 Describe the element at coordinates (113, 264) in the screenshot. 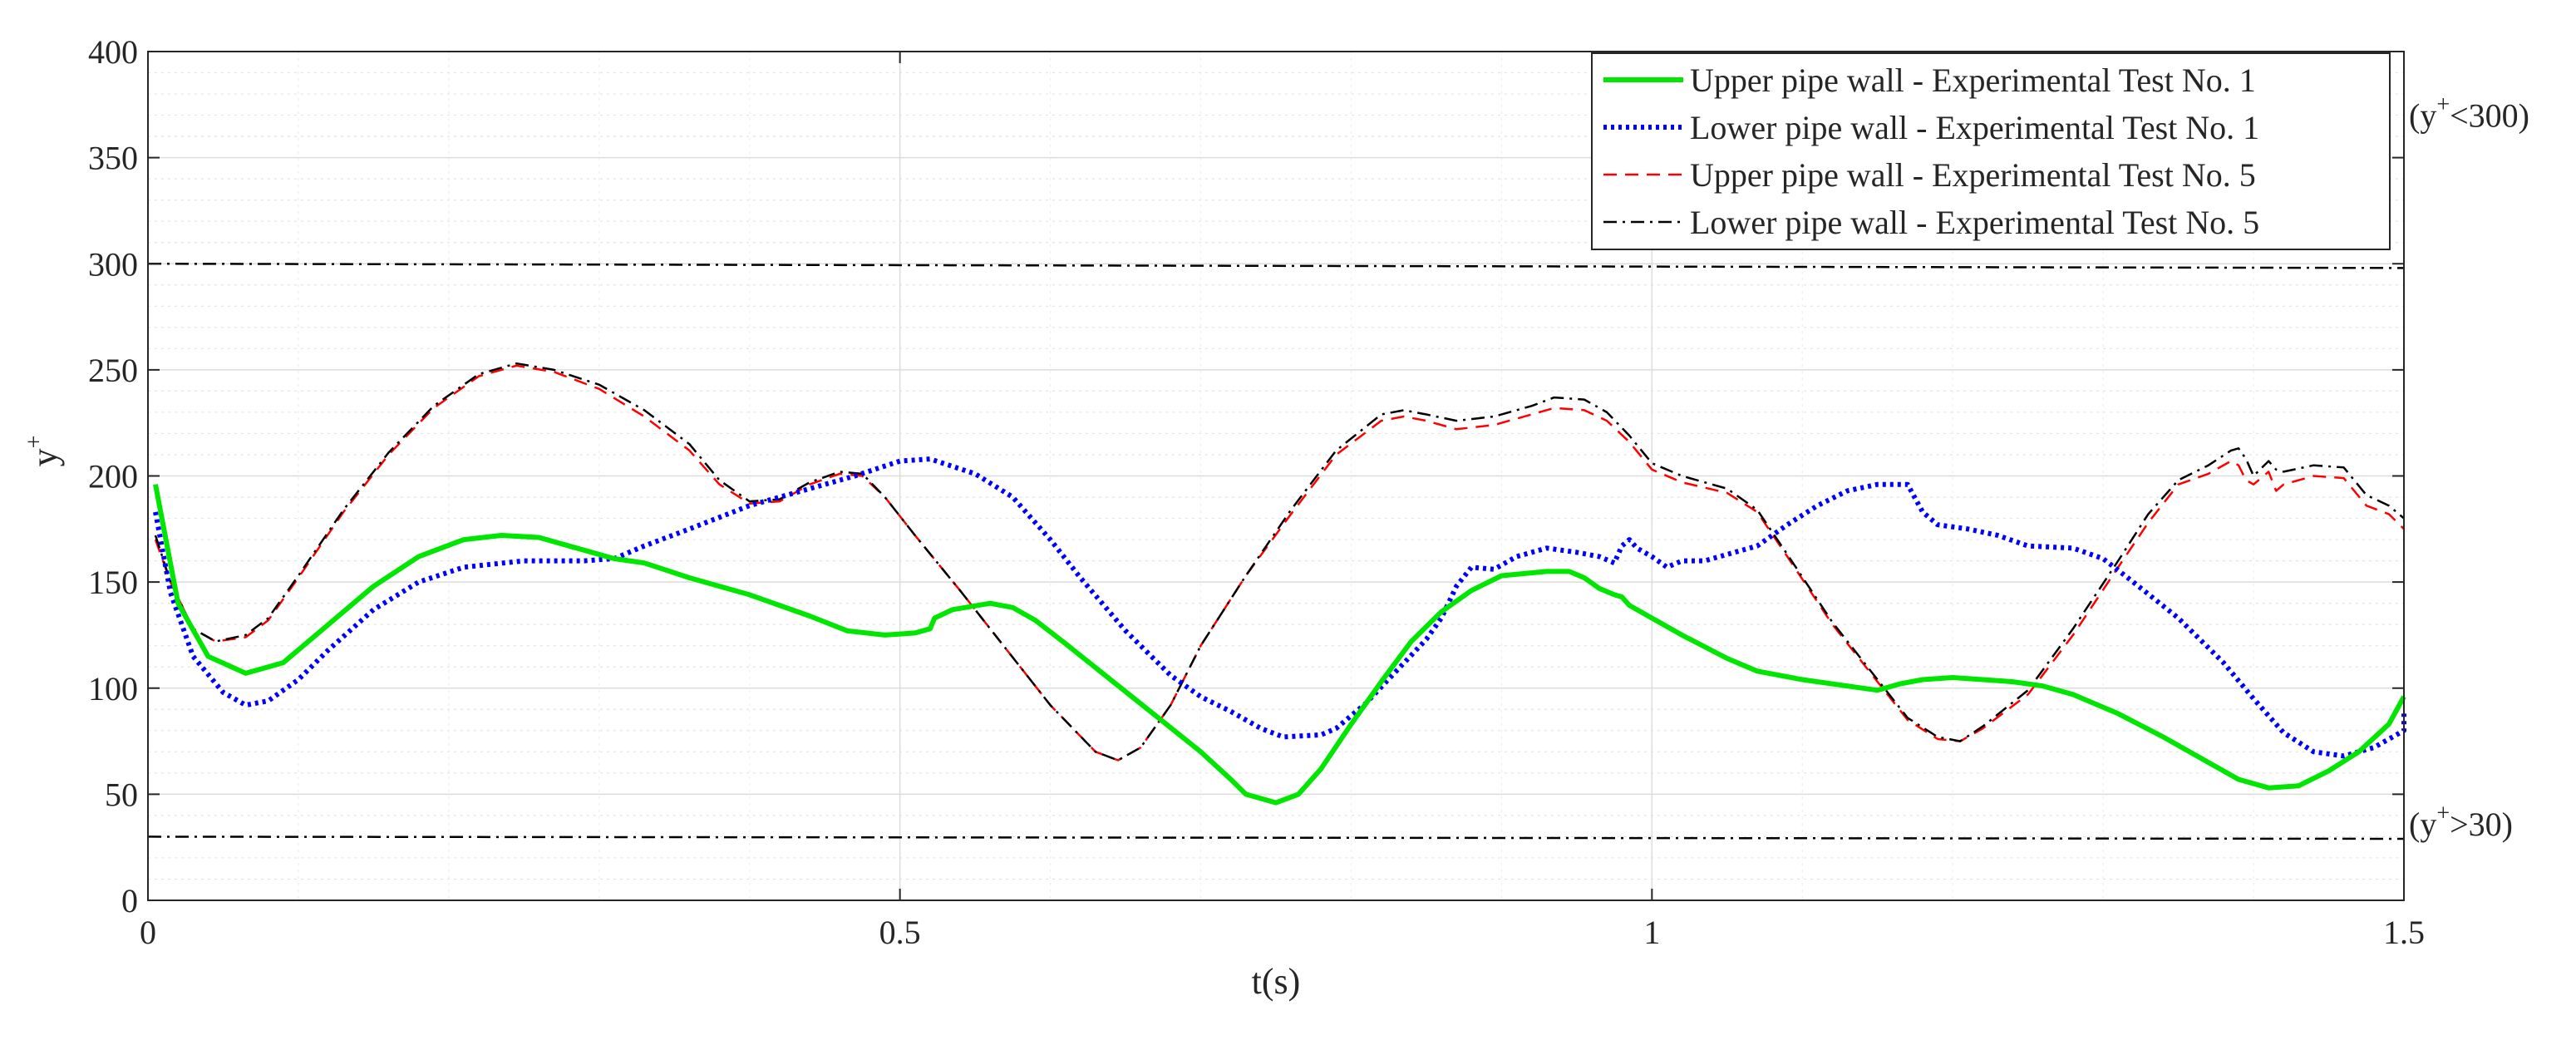

I see `y-tick-label: 300` at that location.